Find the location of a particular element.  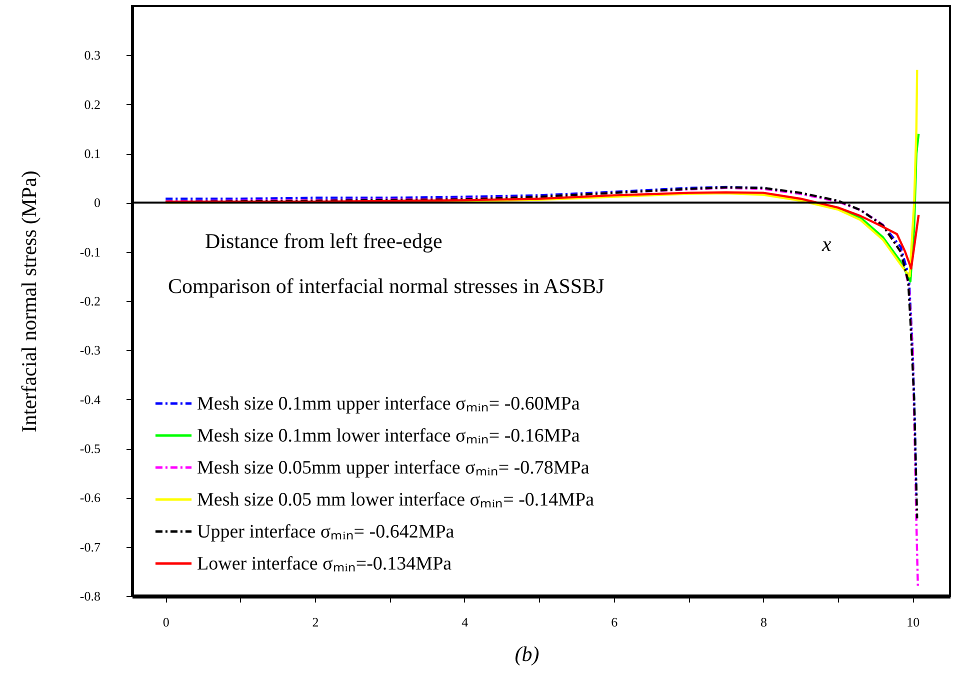

legend-label: Mesh size 0.1mm lower interface σₘᵢₙ= -0.16MPa is located at coordinates (388, 436).